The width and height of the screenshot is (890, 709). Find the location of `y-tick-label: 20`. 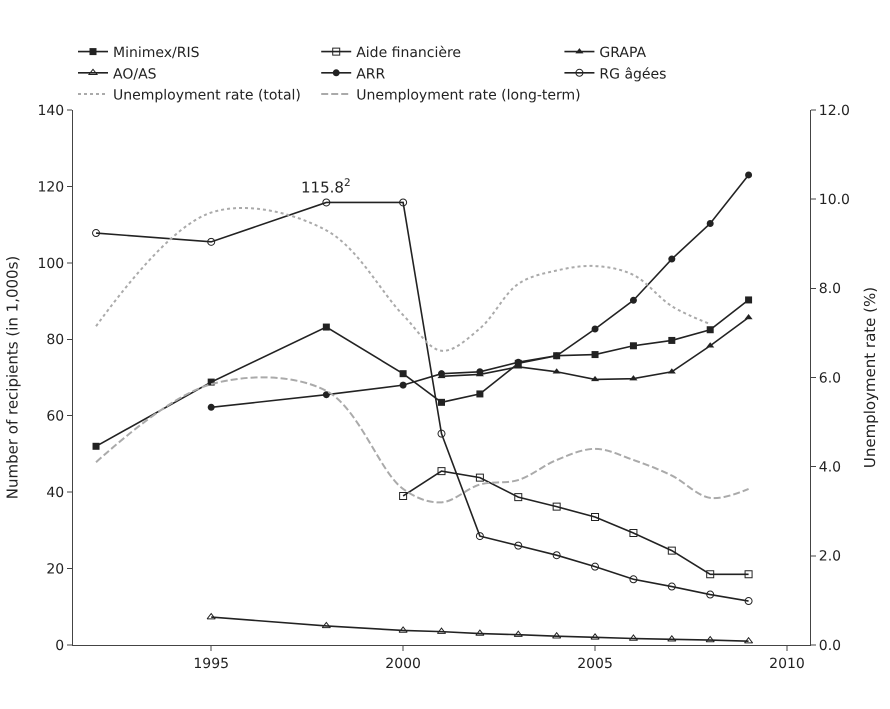

y-tick-label: 20 is located at coordinates (55, 569).